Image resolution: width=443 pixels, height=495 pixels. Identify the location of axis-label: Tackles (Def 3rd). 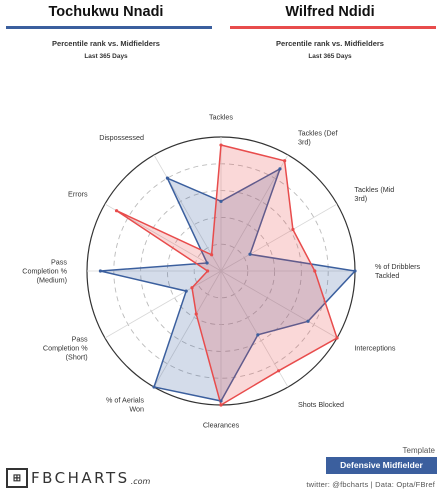
(318, 138).